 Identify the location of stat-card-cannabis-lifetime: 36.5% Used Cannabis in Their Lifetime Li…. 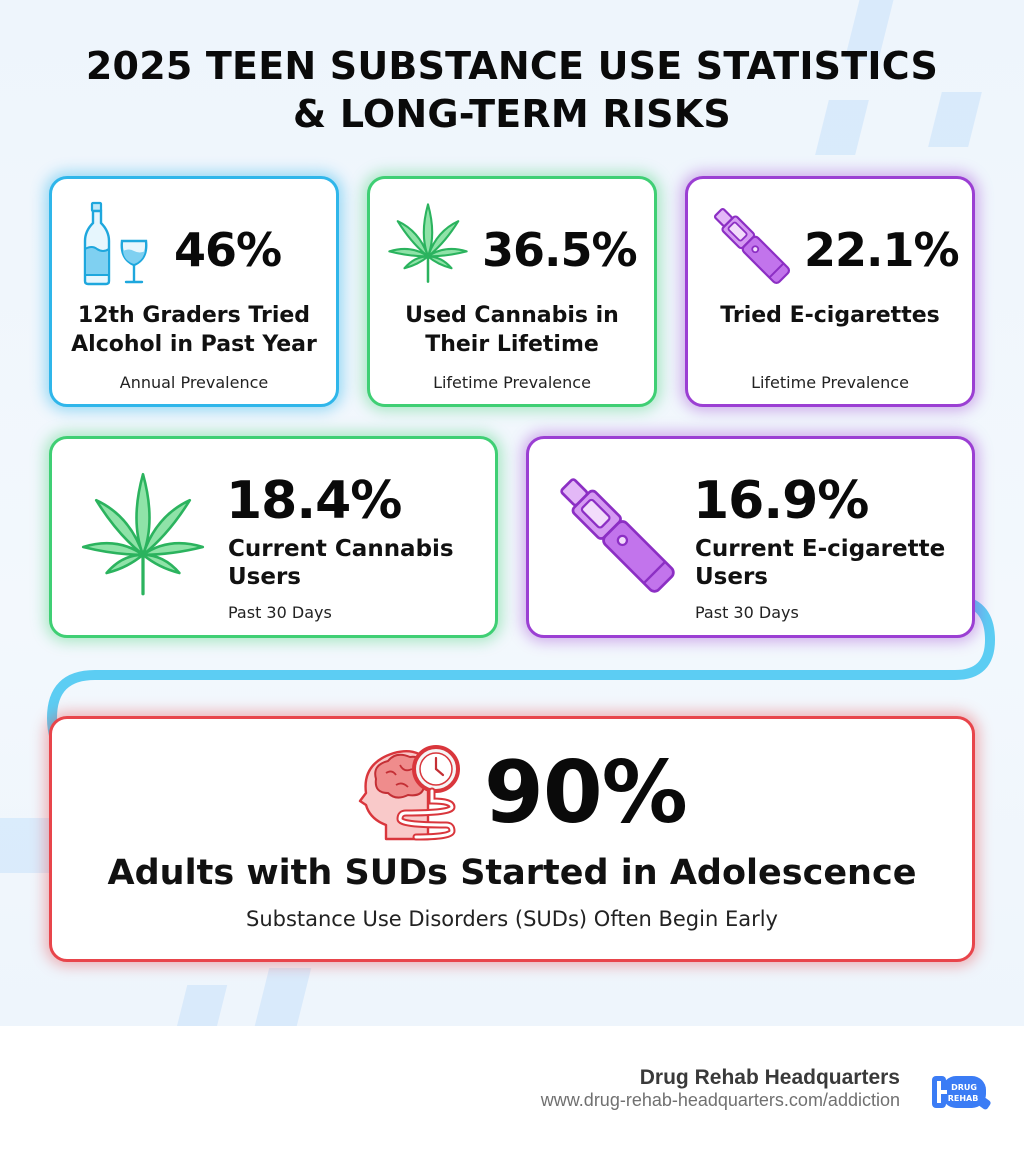
(512, 291).